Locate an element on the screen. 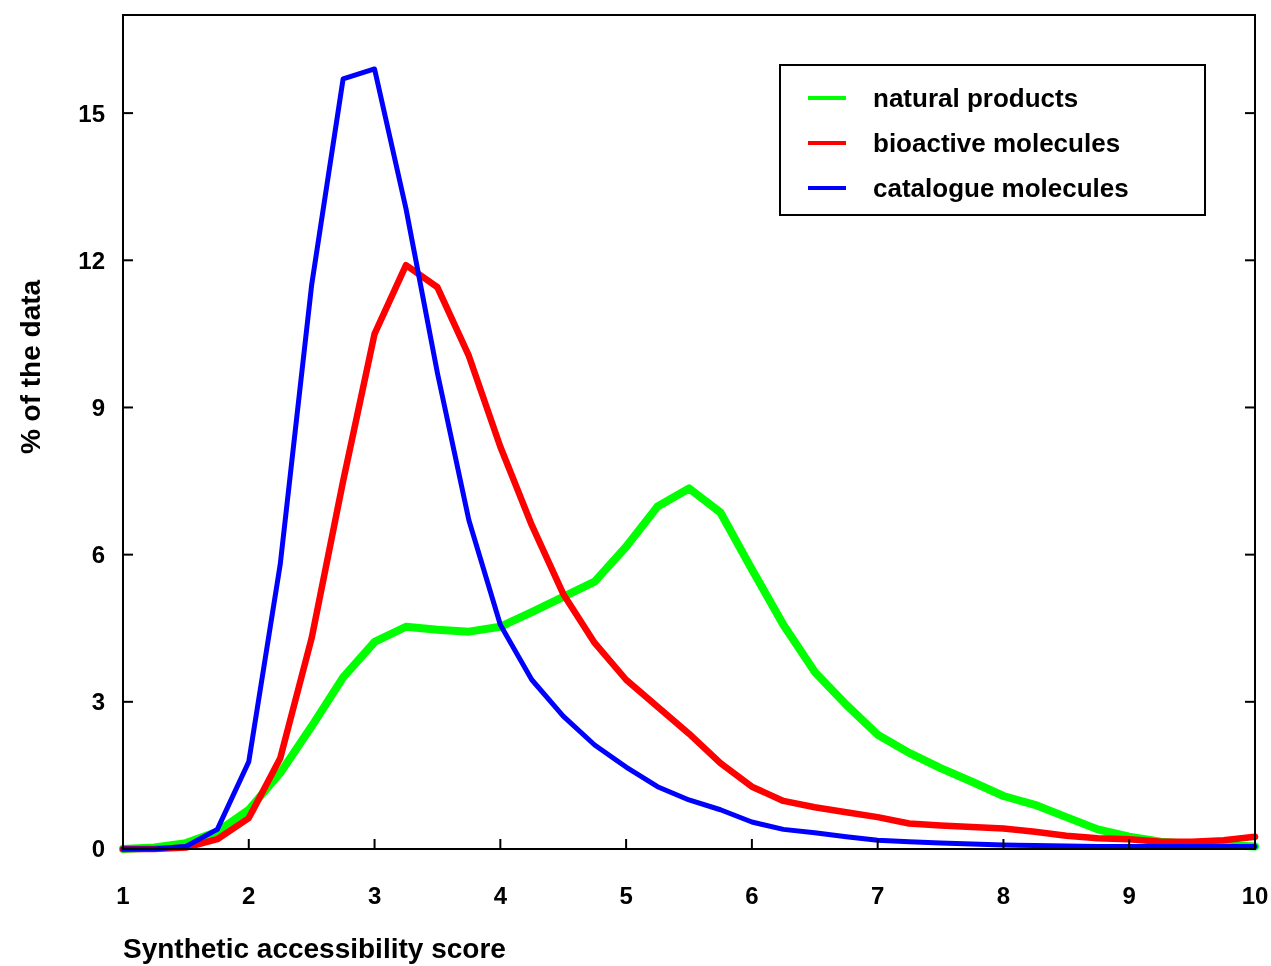 The height and width of the screenshot is (966, 1271). x-axis-title: Synthetic accessibility score is located at coordinates (314, 948).